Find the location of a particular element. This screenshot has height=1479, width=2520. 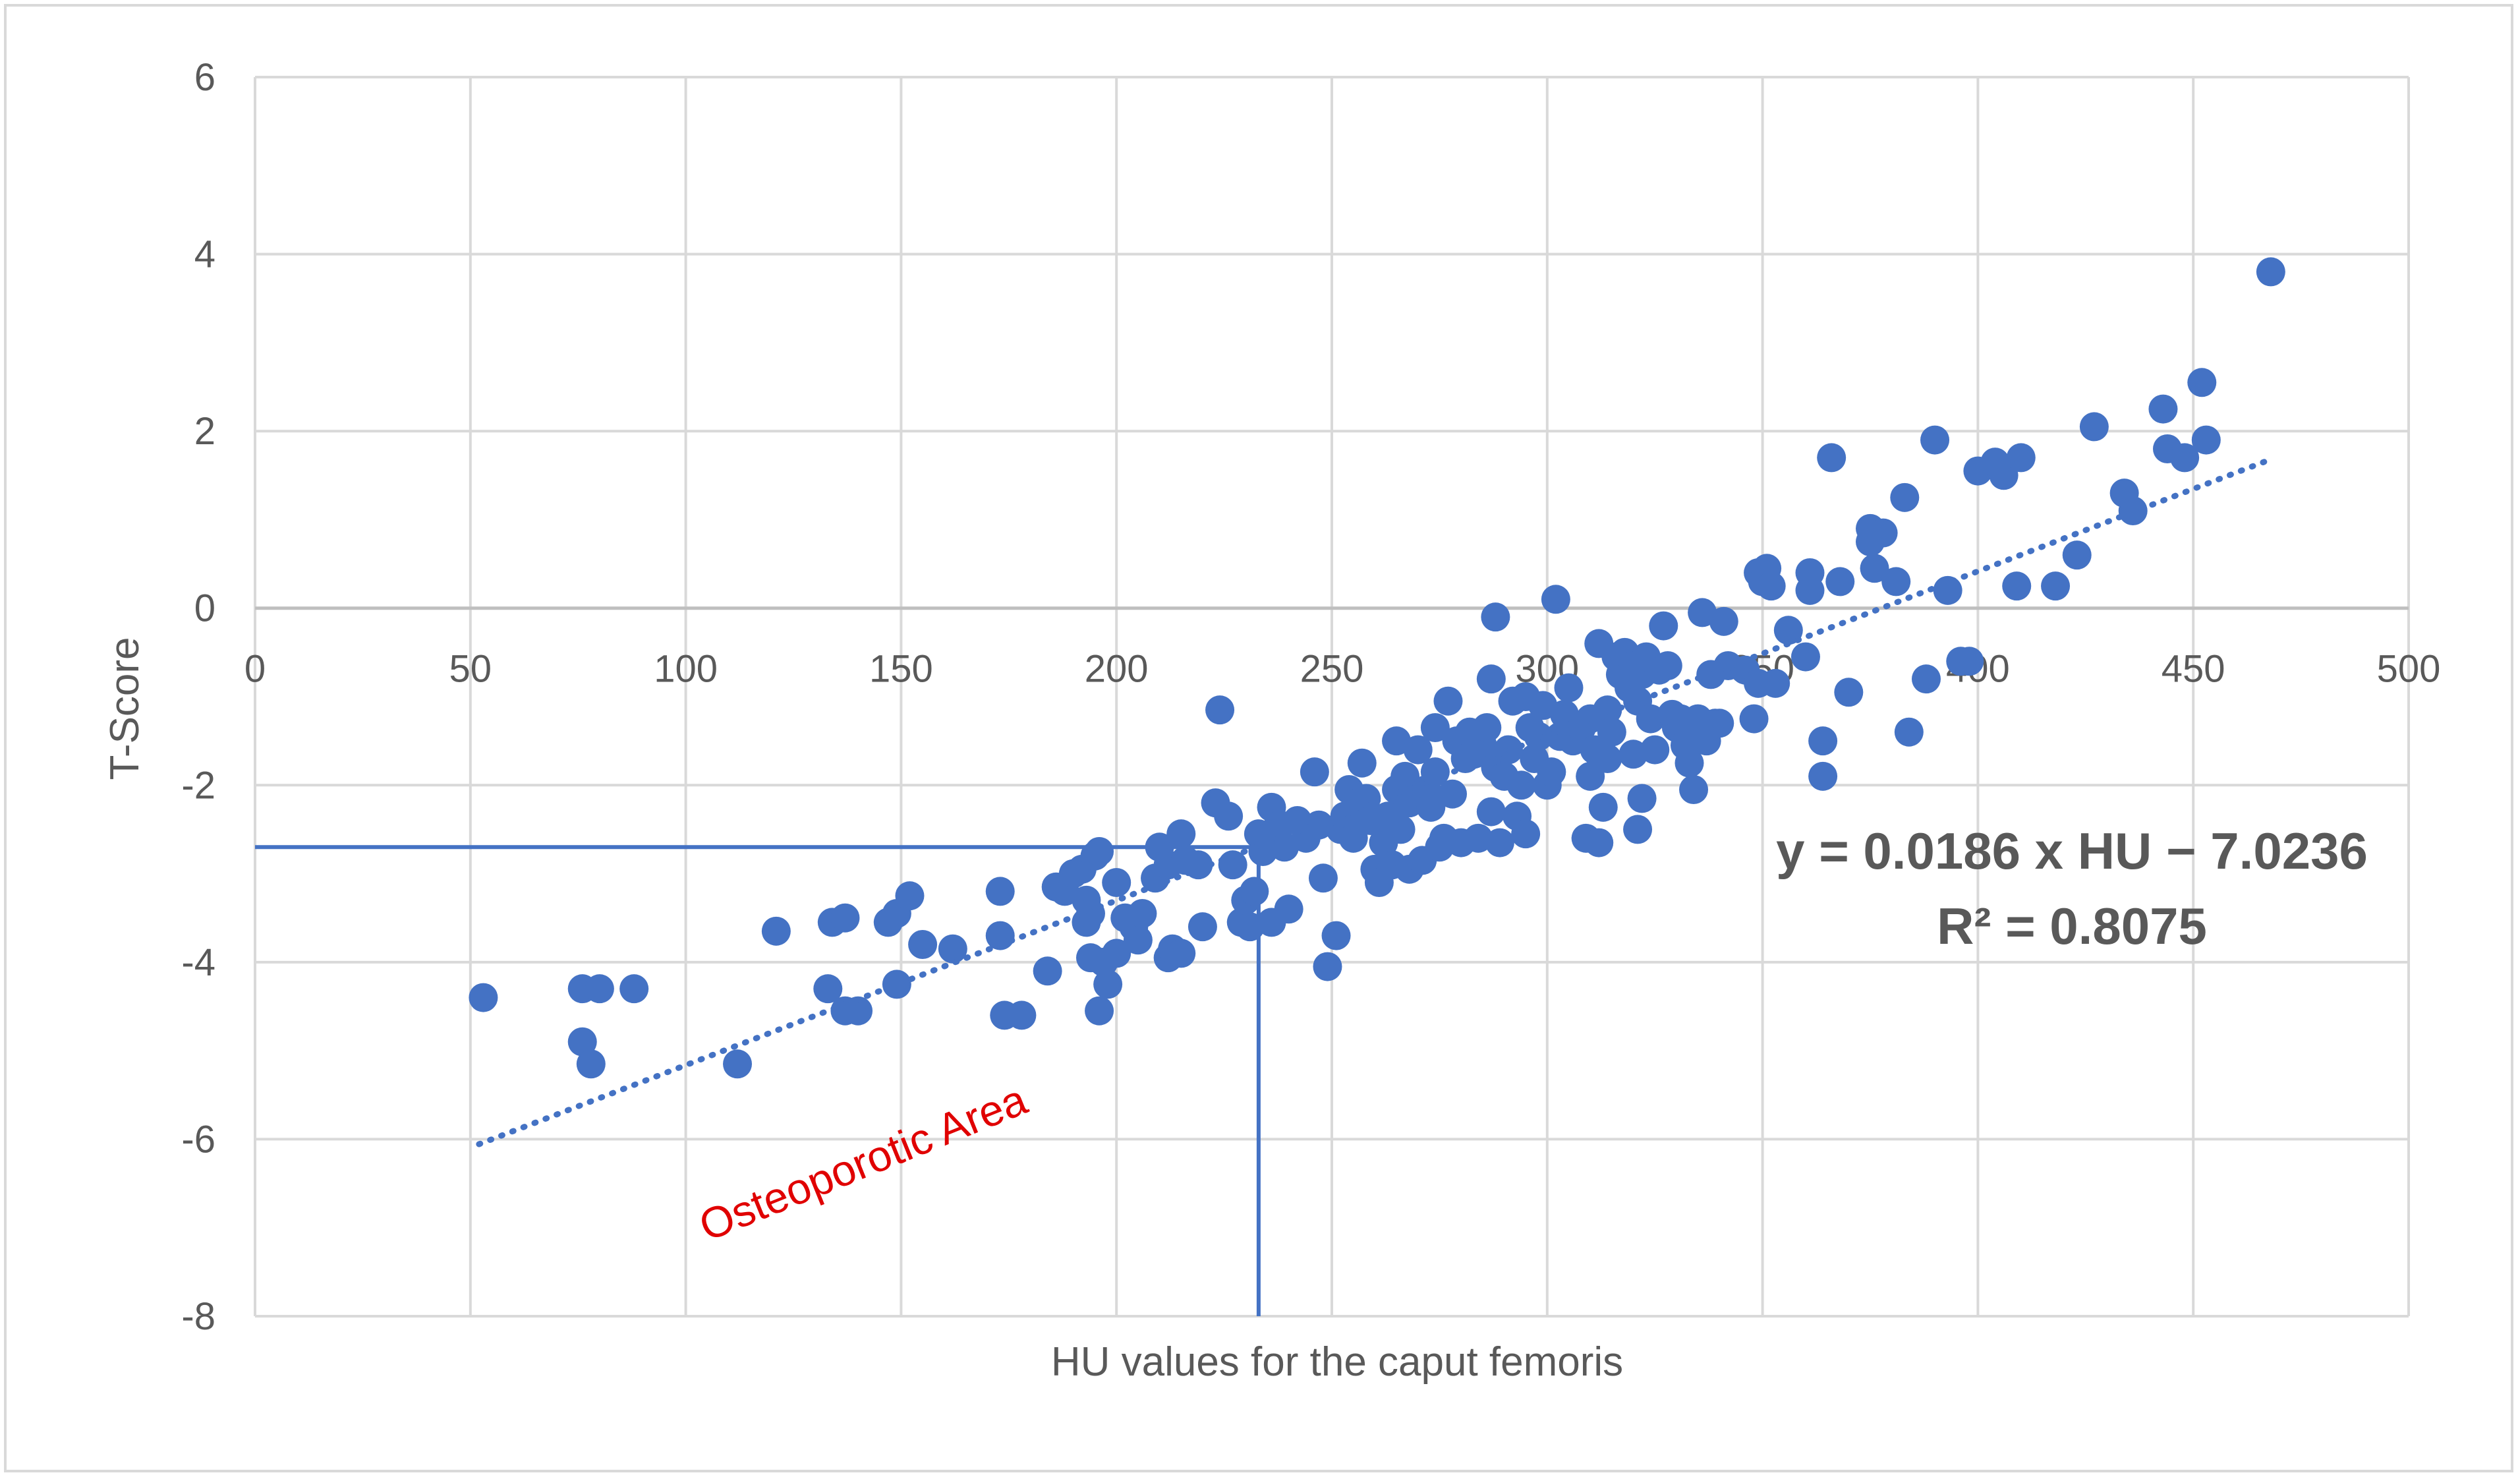

x-tick-label: 500 is located at coordinates (2409, 669).